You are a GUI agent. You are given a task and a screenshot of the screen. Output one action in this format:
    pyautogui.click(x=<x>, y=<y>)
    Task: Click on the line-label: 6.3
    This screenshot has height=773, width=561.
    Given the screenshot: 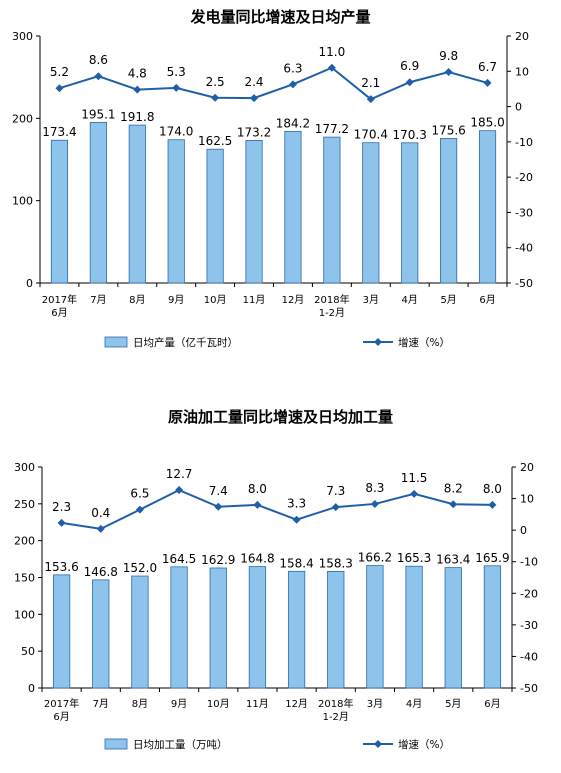 What is the action you would take?
    pyautogui.click(x=292, y=68)
    